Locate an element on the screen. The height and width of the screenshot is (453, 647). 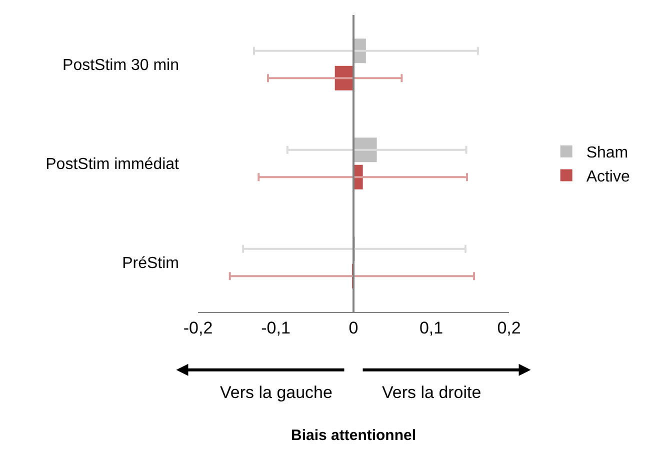
x-tick-label: 0 is located at coordinates (353, 328).